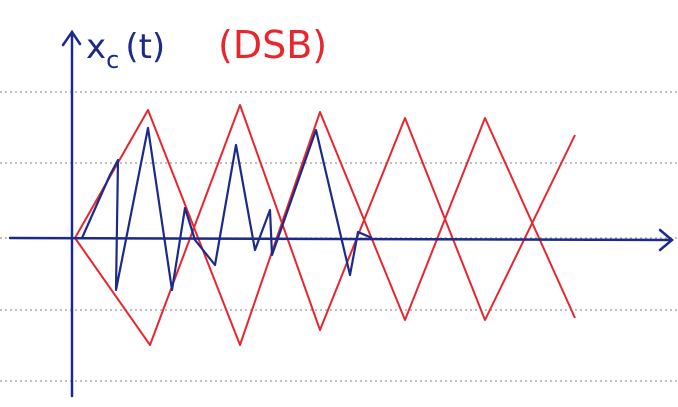 This screenshot has width=678, height=407. What do you see at coordinates (666, 240) in the screenshot?
I see `time-axis-arrow` at bounding box center [666, 240].